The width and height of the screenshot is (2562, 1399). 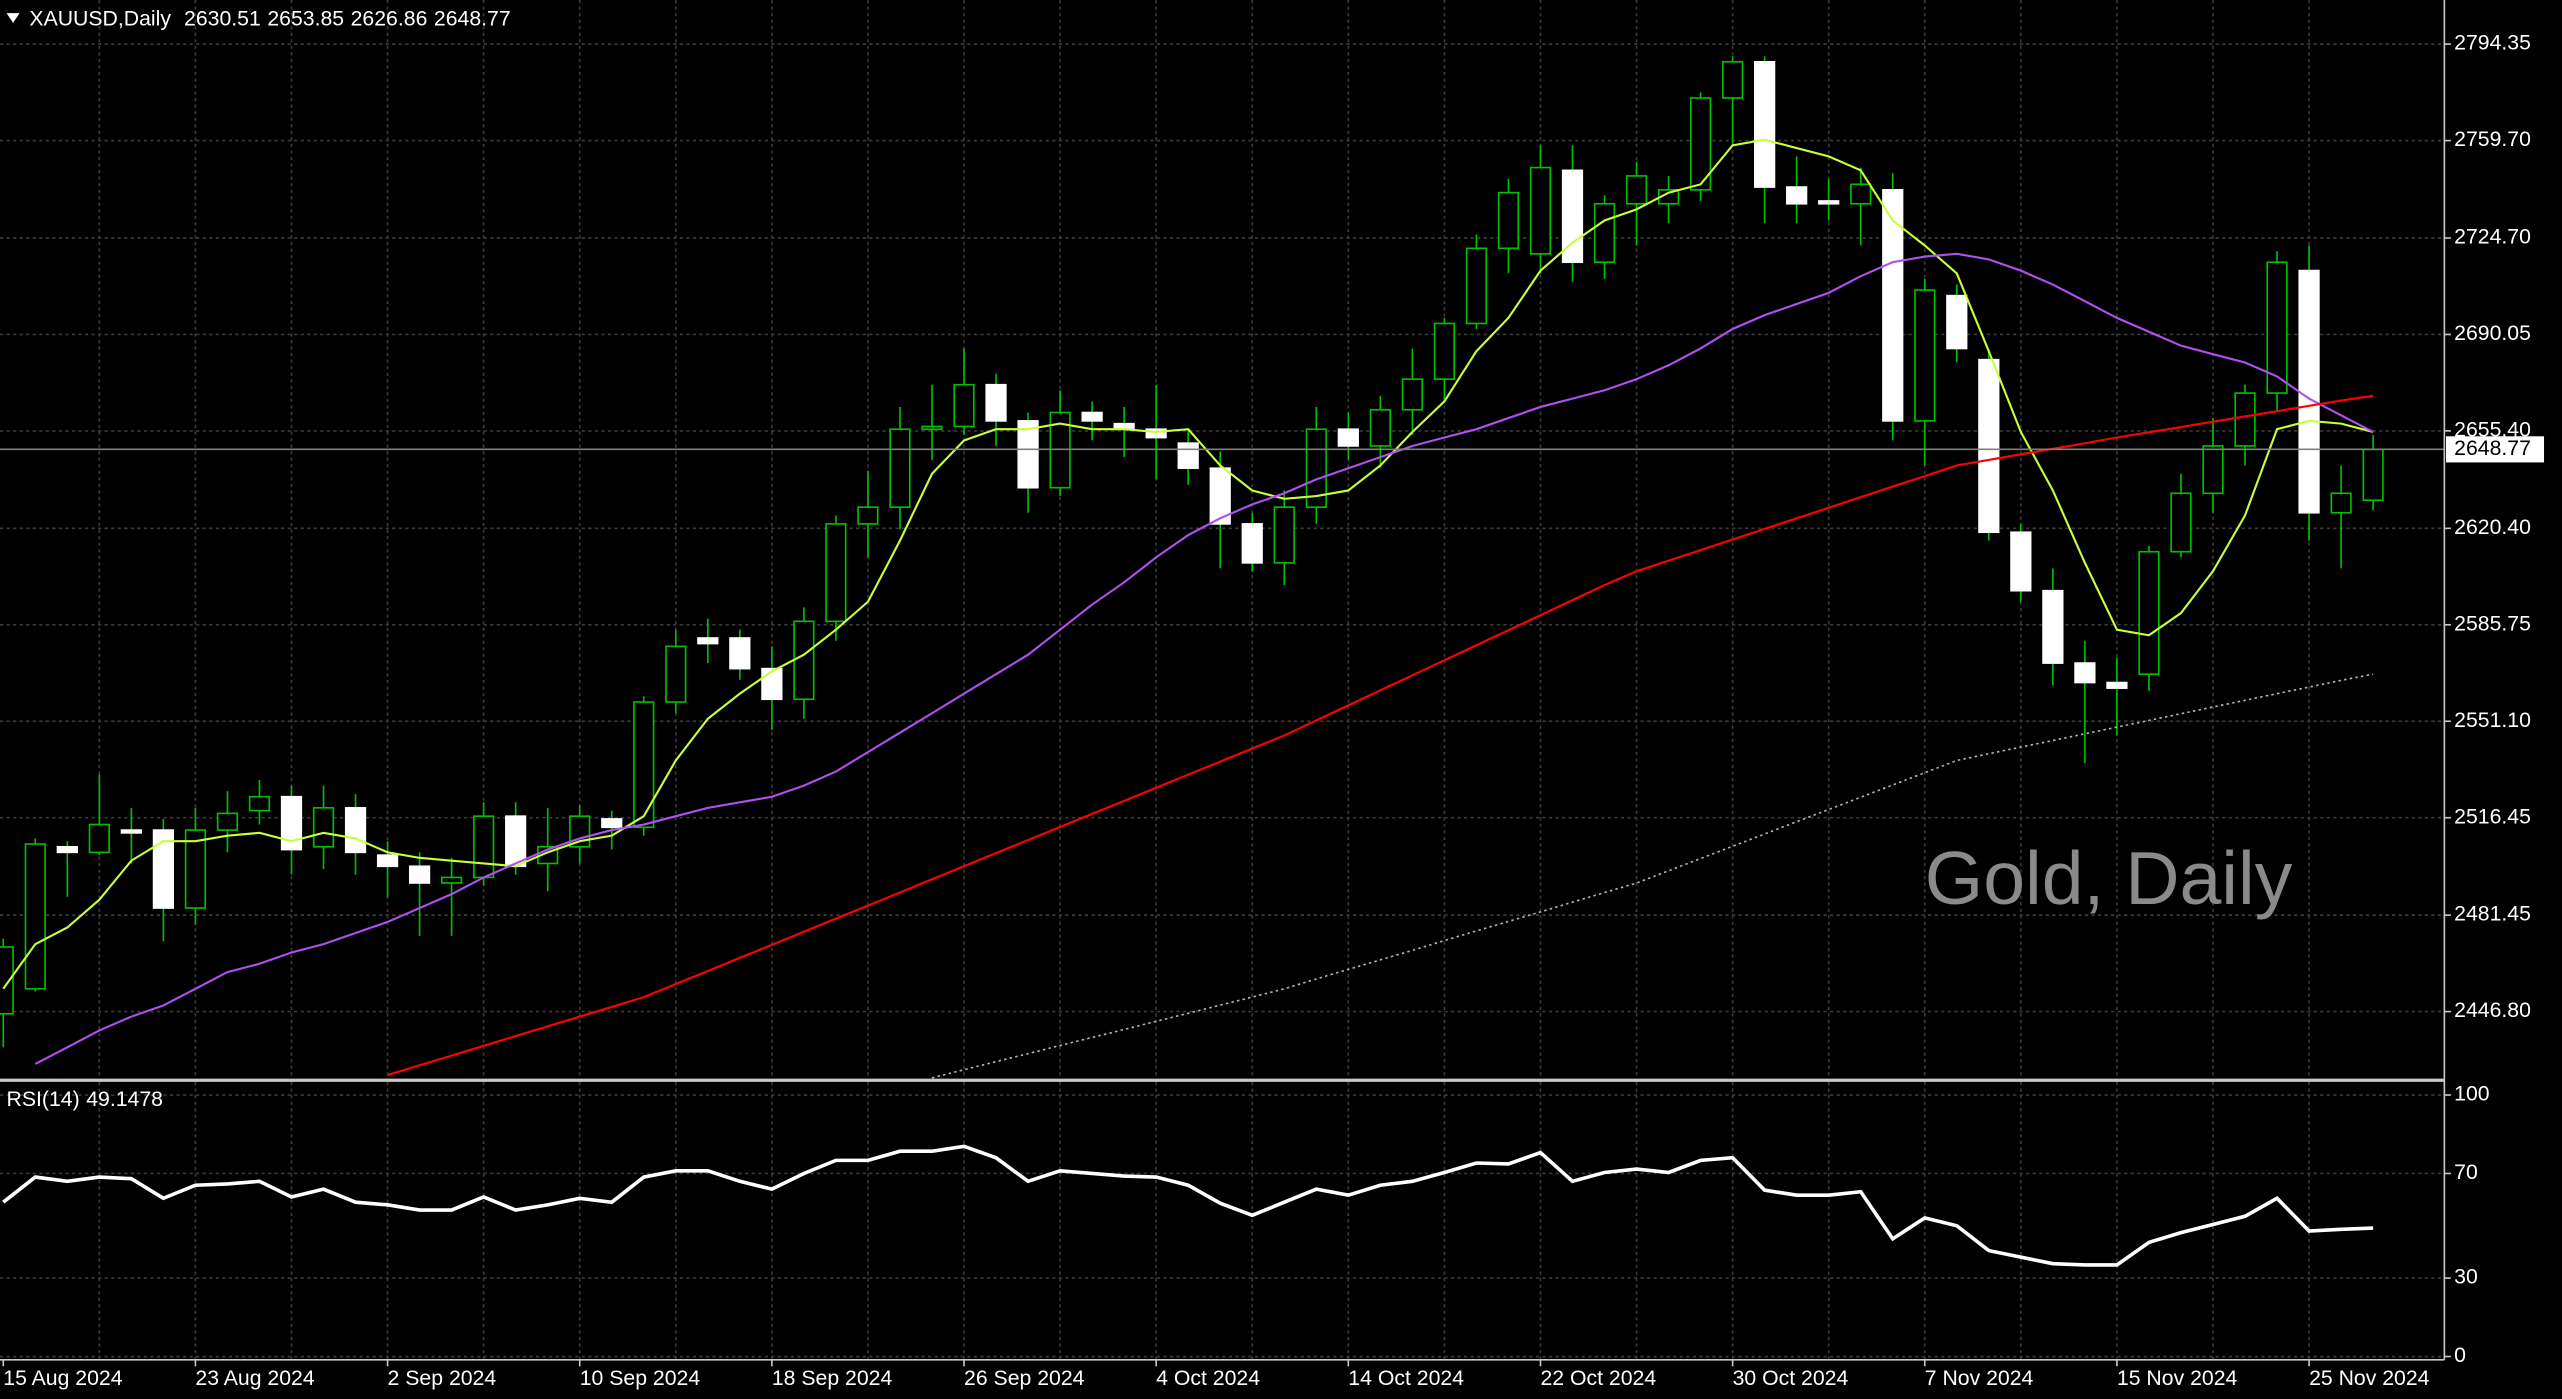 I want to click on current-price-label: 2648.77, so click(x=2492, y=448).